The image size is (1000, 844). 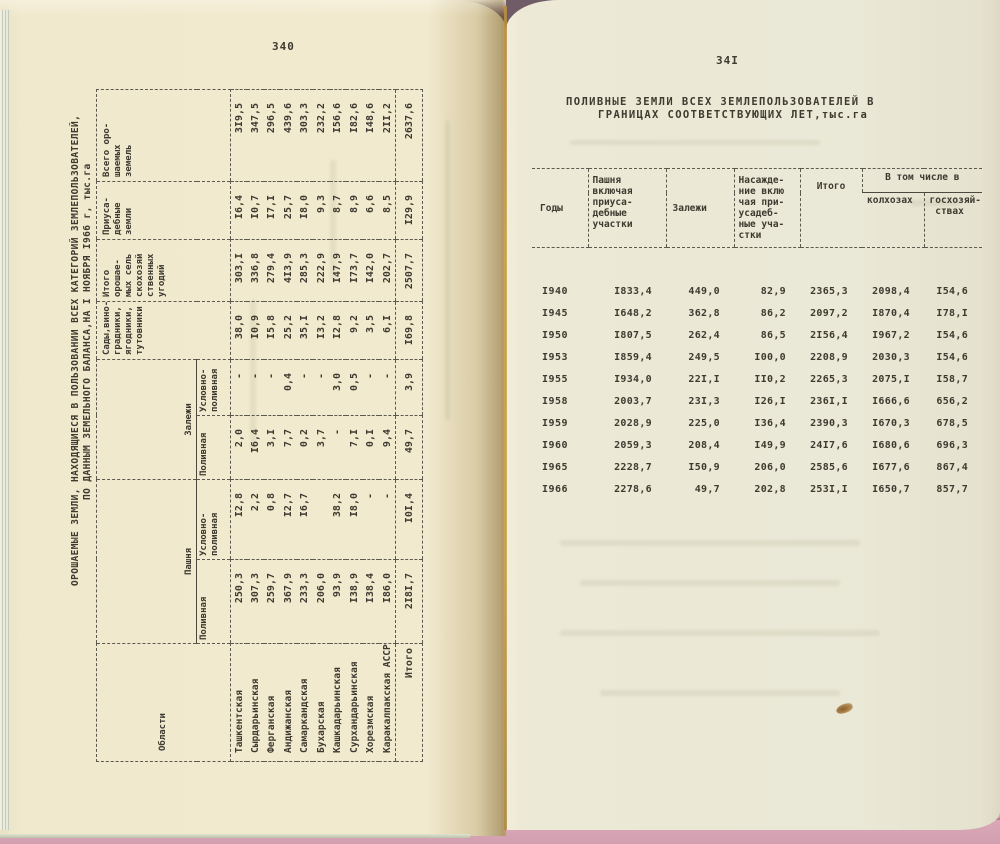 What do you see at coordinates (770, 423) in the screenshot?
I see `cell: I36,4` at bounding box center [770, 423].